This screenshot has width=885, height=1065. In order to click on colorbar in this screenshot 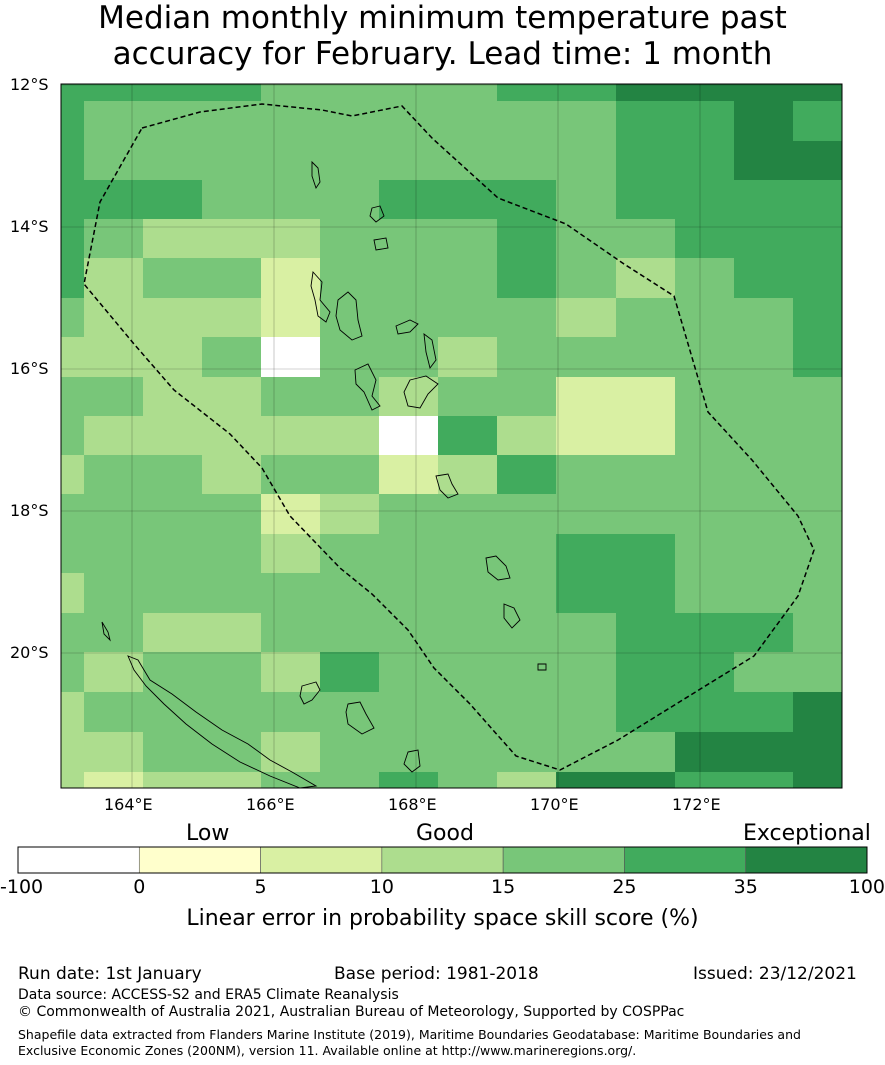, I will do `click(442, 860)`.